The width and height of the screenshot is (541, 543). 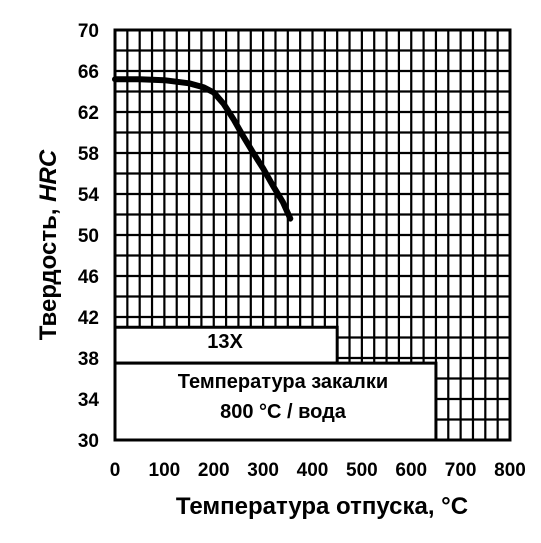 I want to click on x-tick-label: 300, so click(x=263, y=470).